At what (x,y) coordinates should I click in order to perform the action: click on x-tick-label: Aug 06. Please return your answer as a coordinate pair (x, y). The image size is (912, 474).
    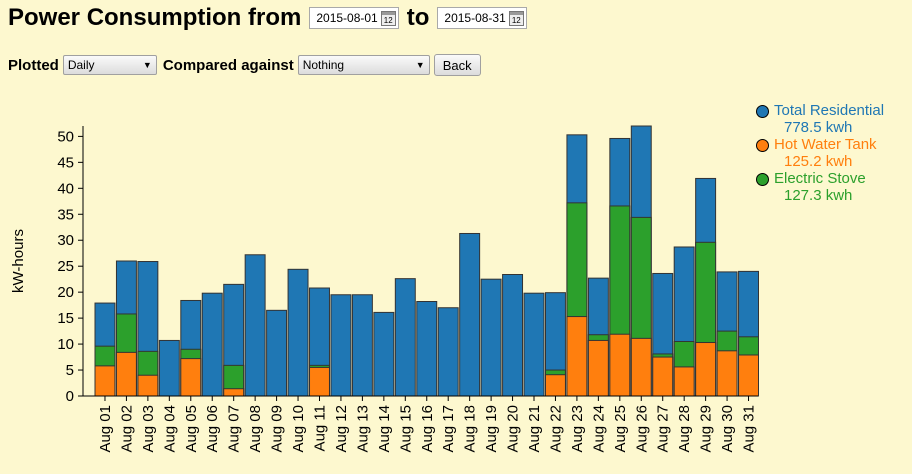
    Looking at the image, I should click on (212, 429).